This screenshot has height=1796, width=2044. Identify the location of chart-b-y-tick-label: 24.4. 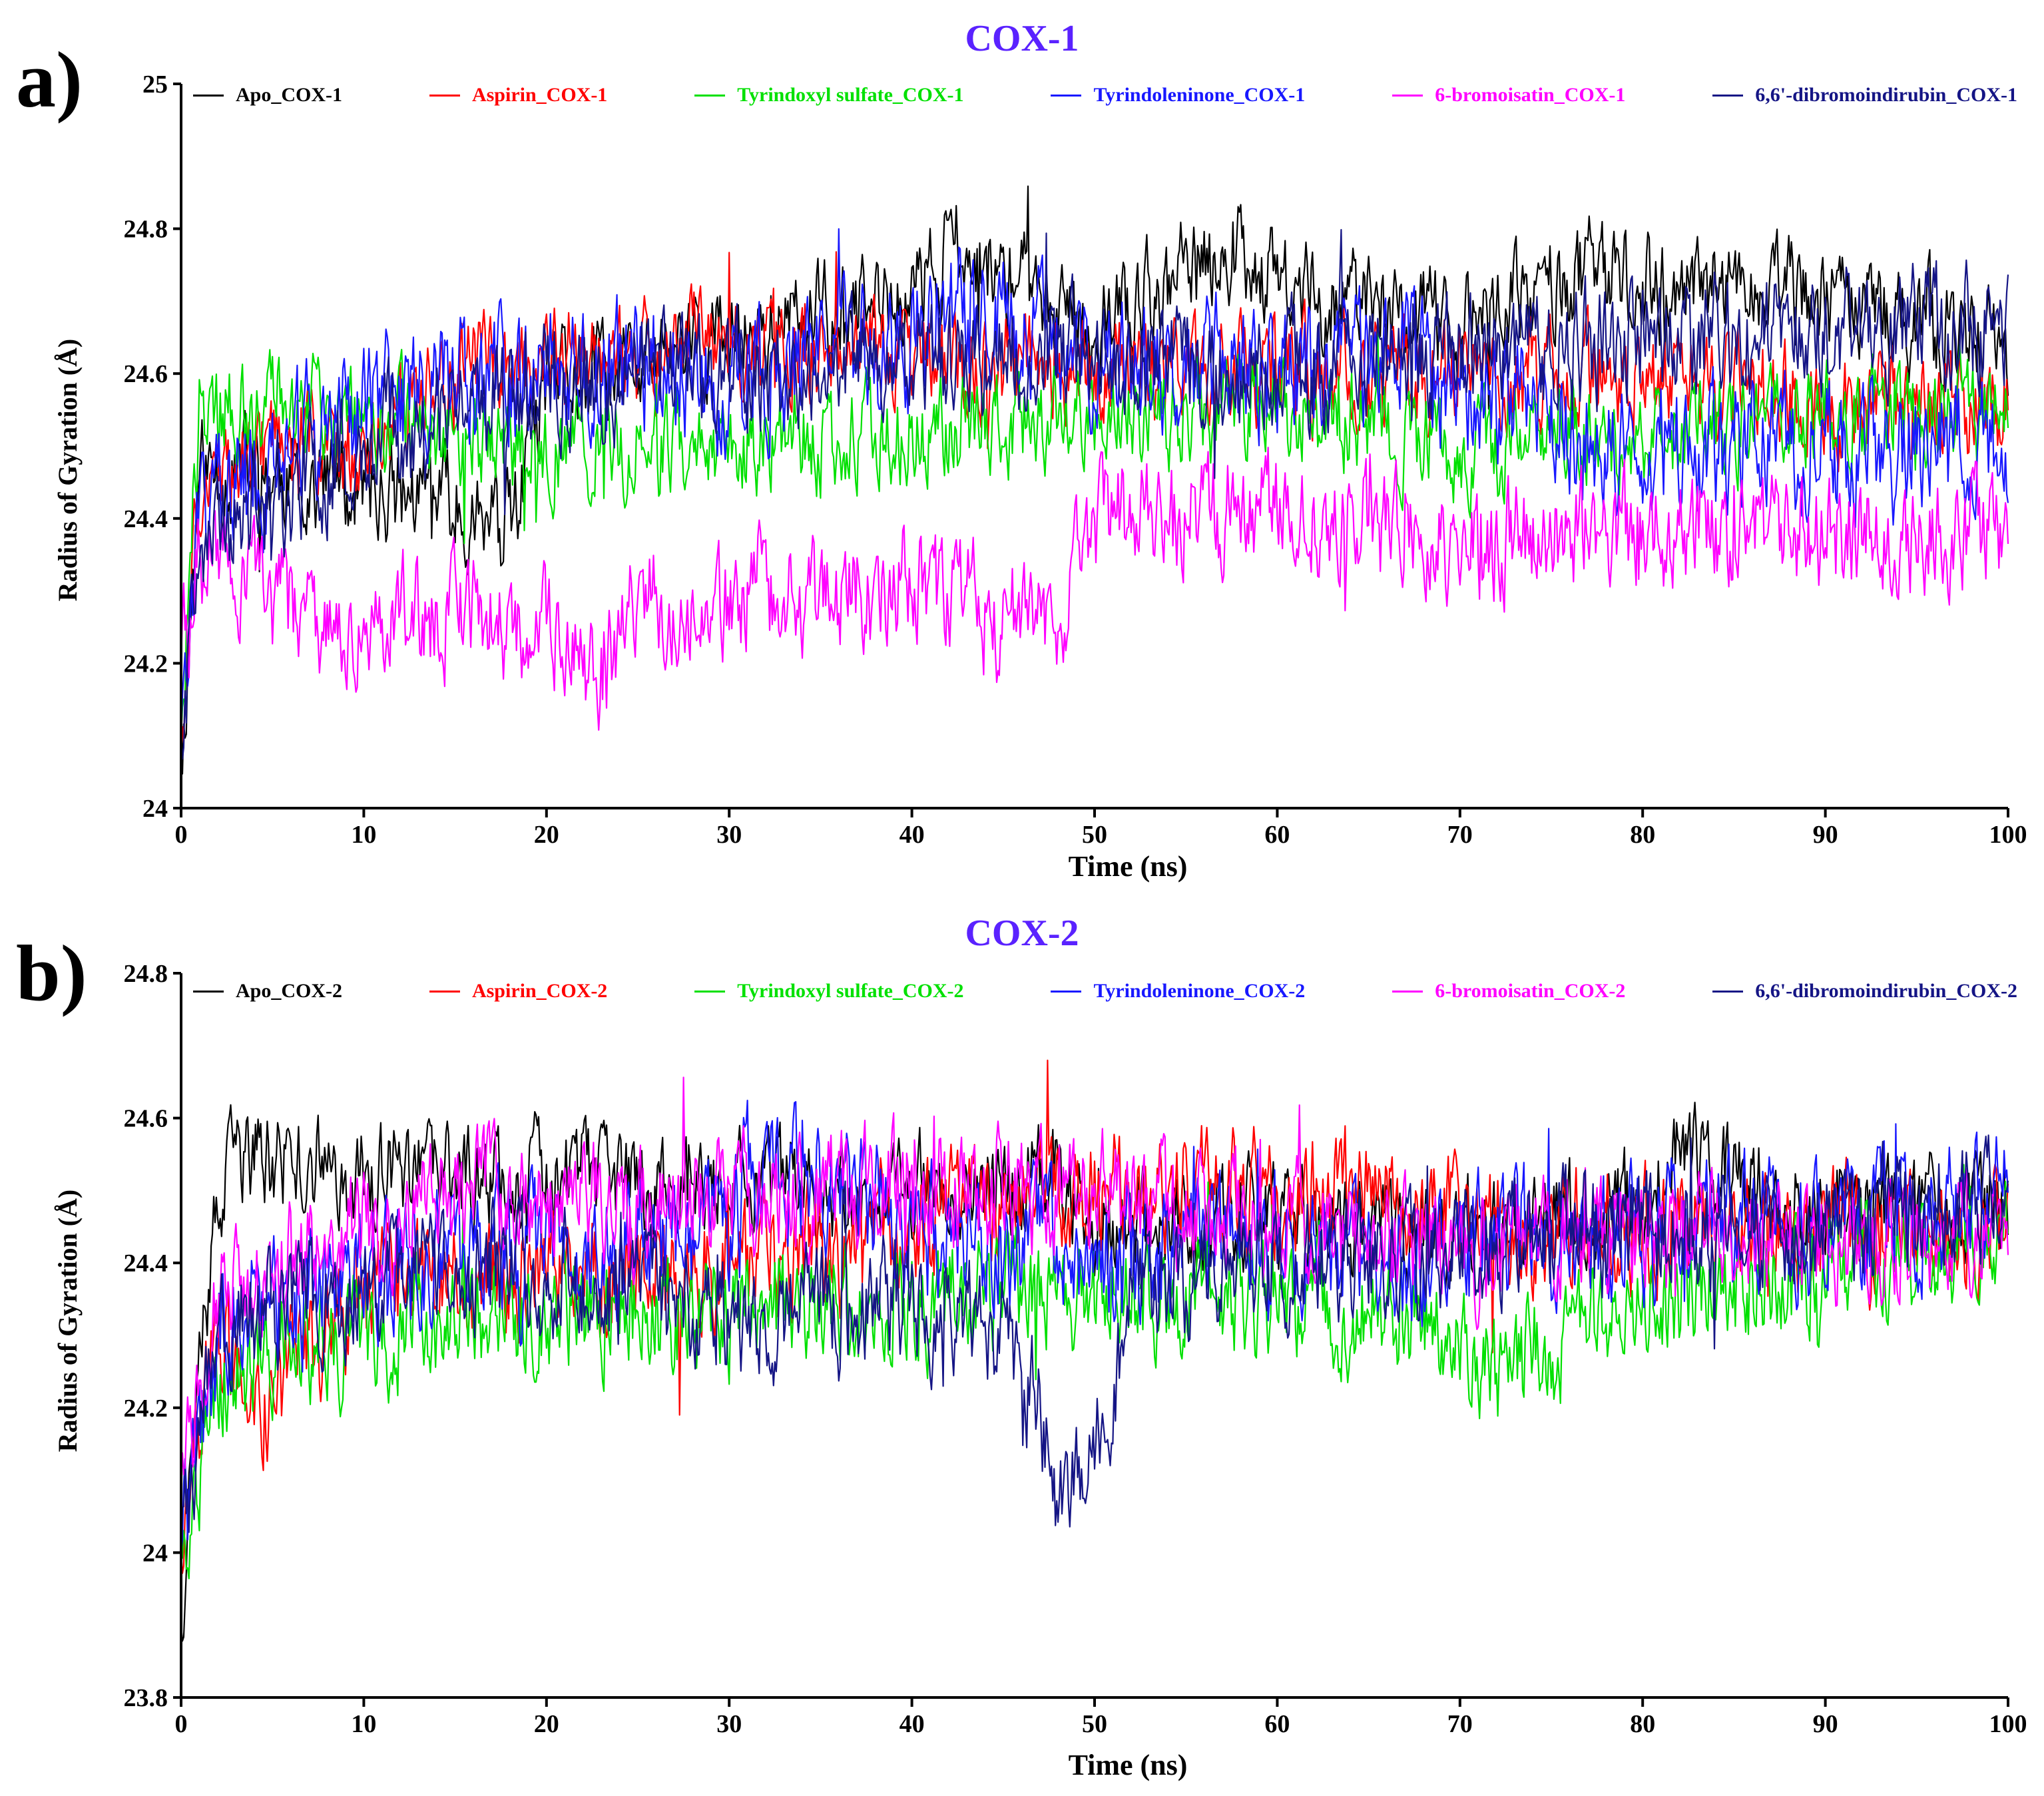
(146, 1263).